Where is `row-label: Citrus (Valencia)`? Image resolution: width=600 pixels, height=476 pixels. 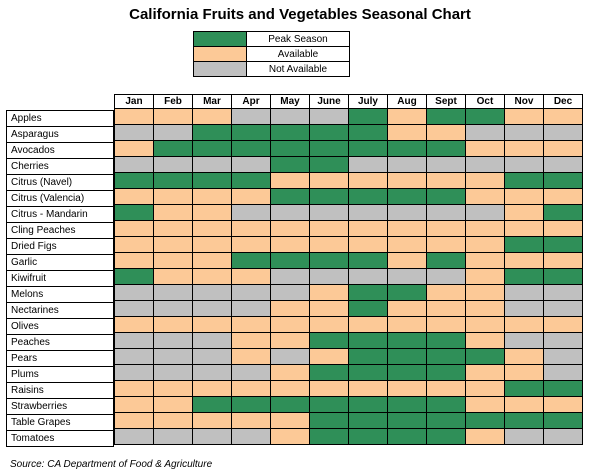
row-label: Citrus (Valencia) is located at coordinates (60, 198).